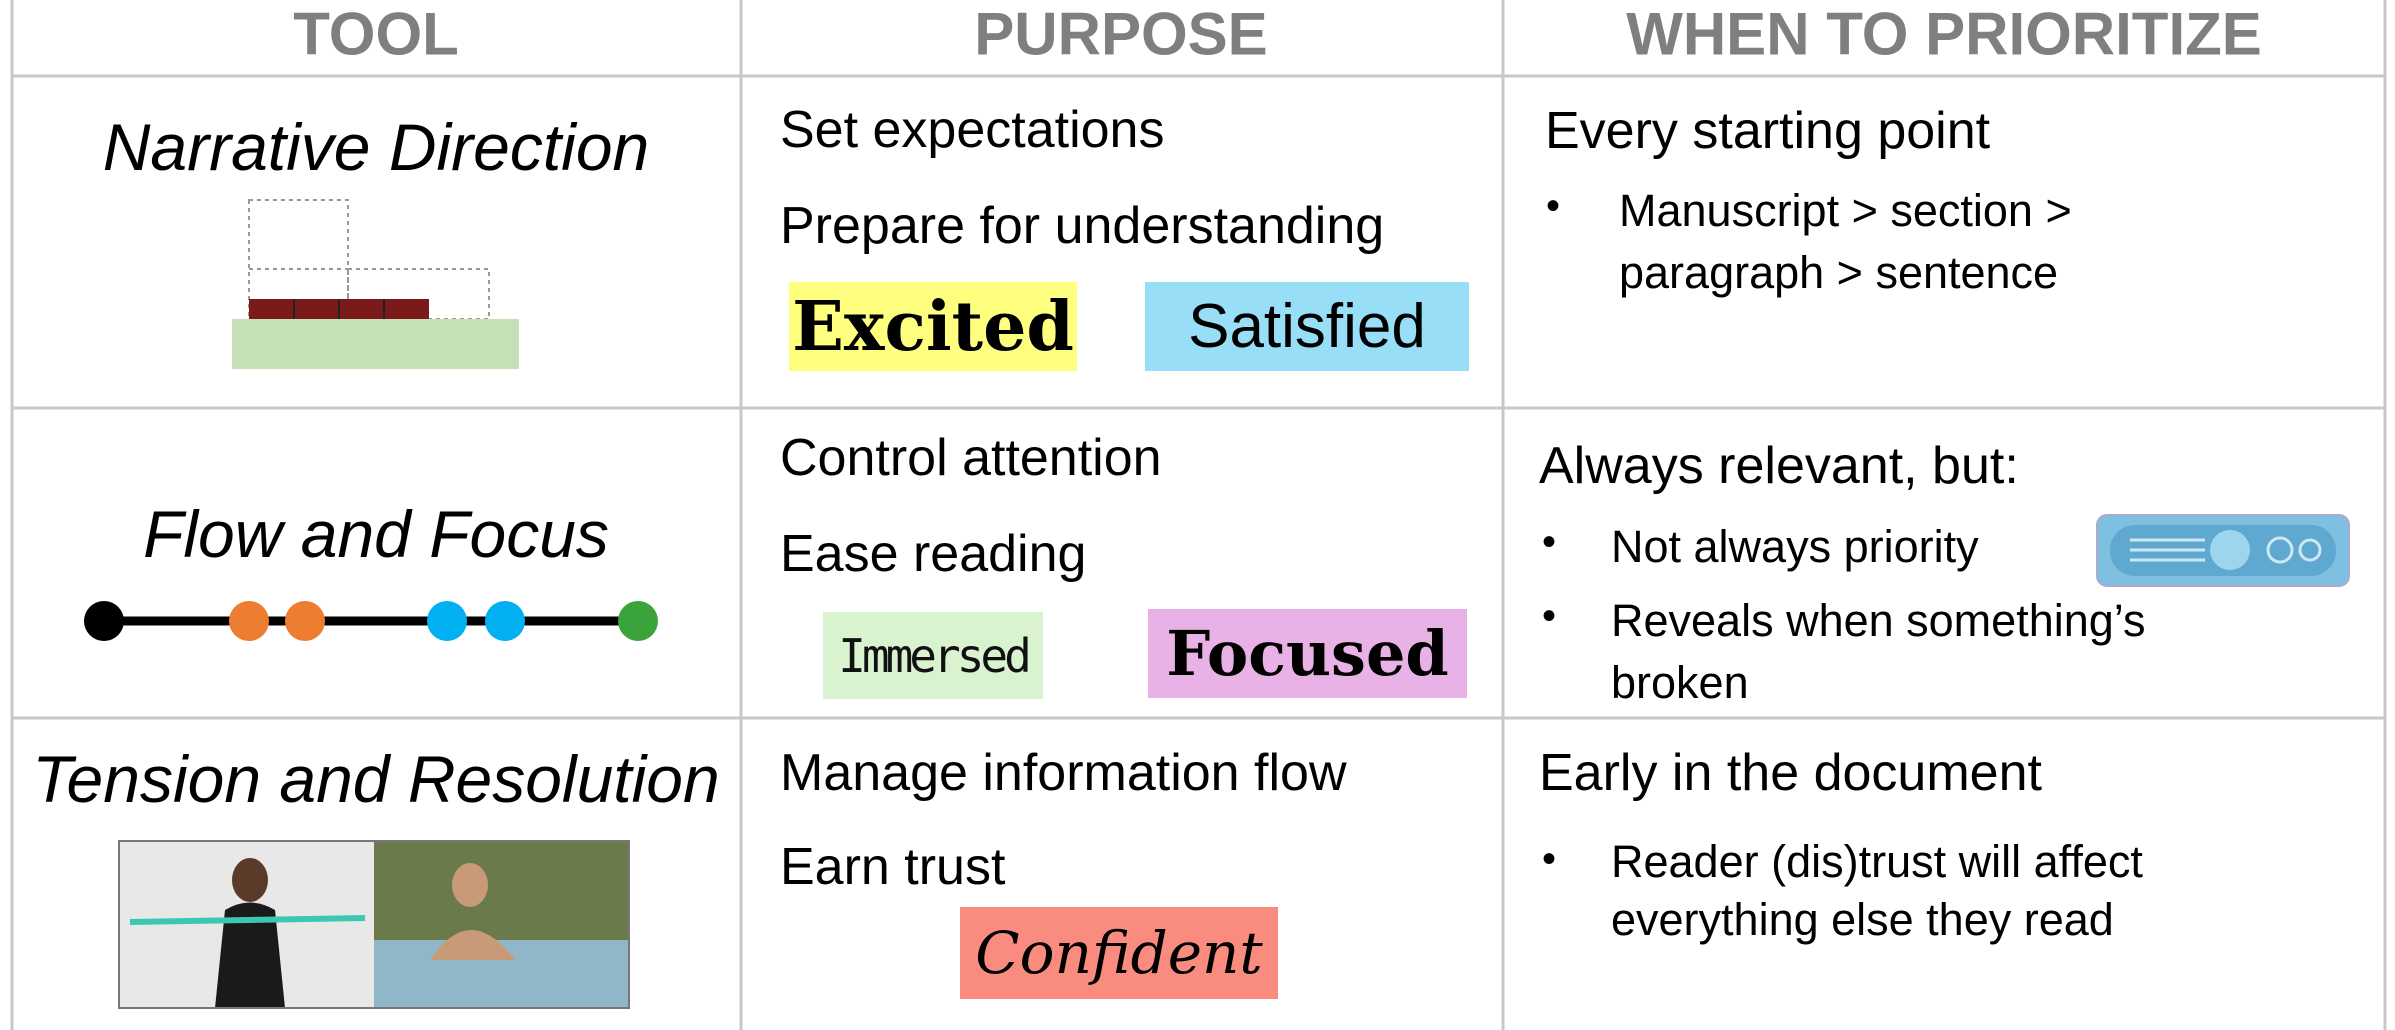 The image size is (2395, 1030). Describe the element at coordinates (1119, 953) in the screenshot. I see `feeling-tag: Confident` at that location.